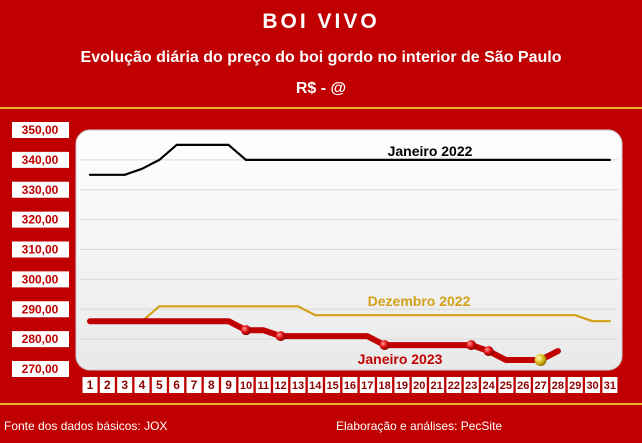 This screenshot has width=642, height=443. I want to click on x-tick-label: 5, so click(159, 385).